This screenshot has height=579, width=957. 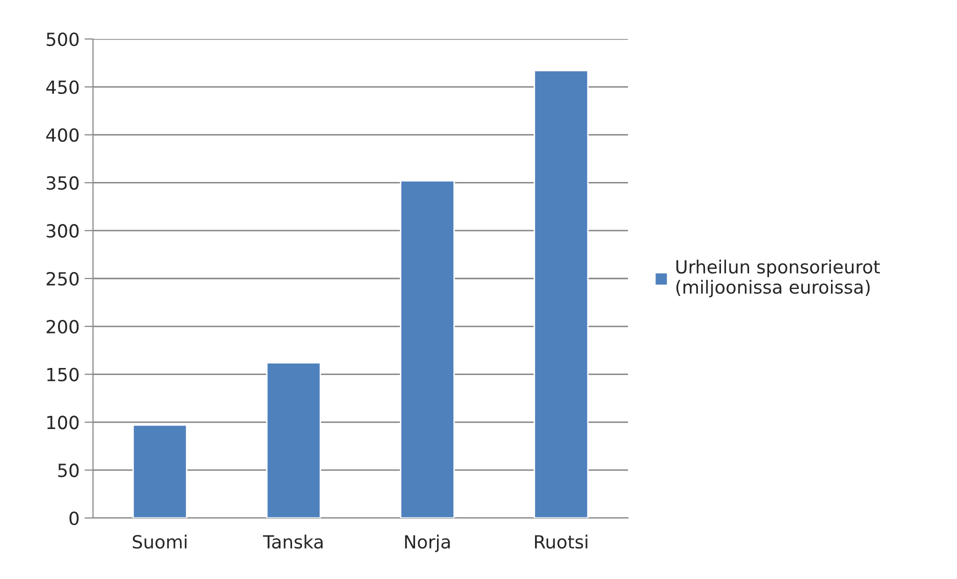 I want to click on x-tick-label: Tanska, so click(x=292, y=541).